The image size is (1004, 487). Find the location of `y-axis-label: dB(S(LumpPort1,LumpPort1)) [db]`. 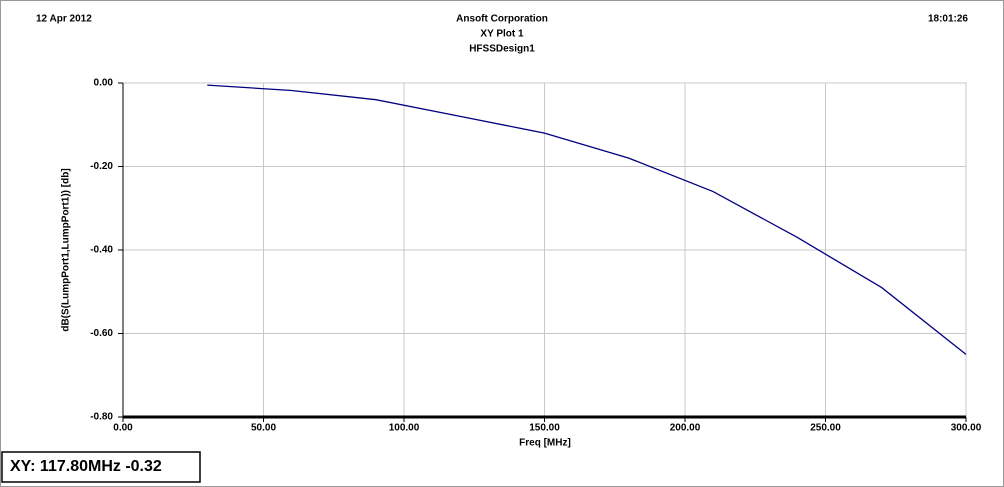

y-axis-label: dB(S(LumpPort1,LumpPort1)) [db] is located at coordinates (66, 249).